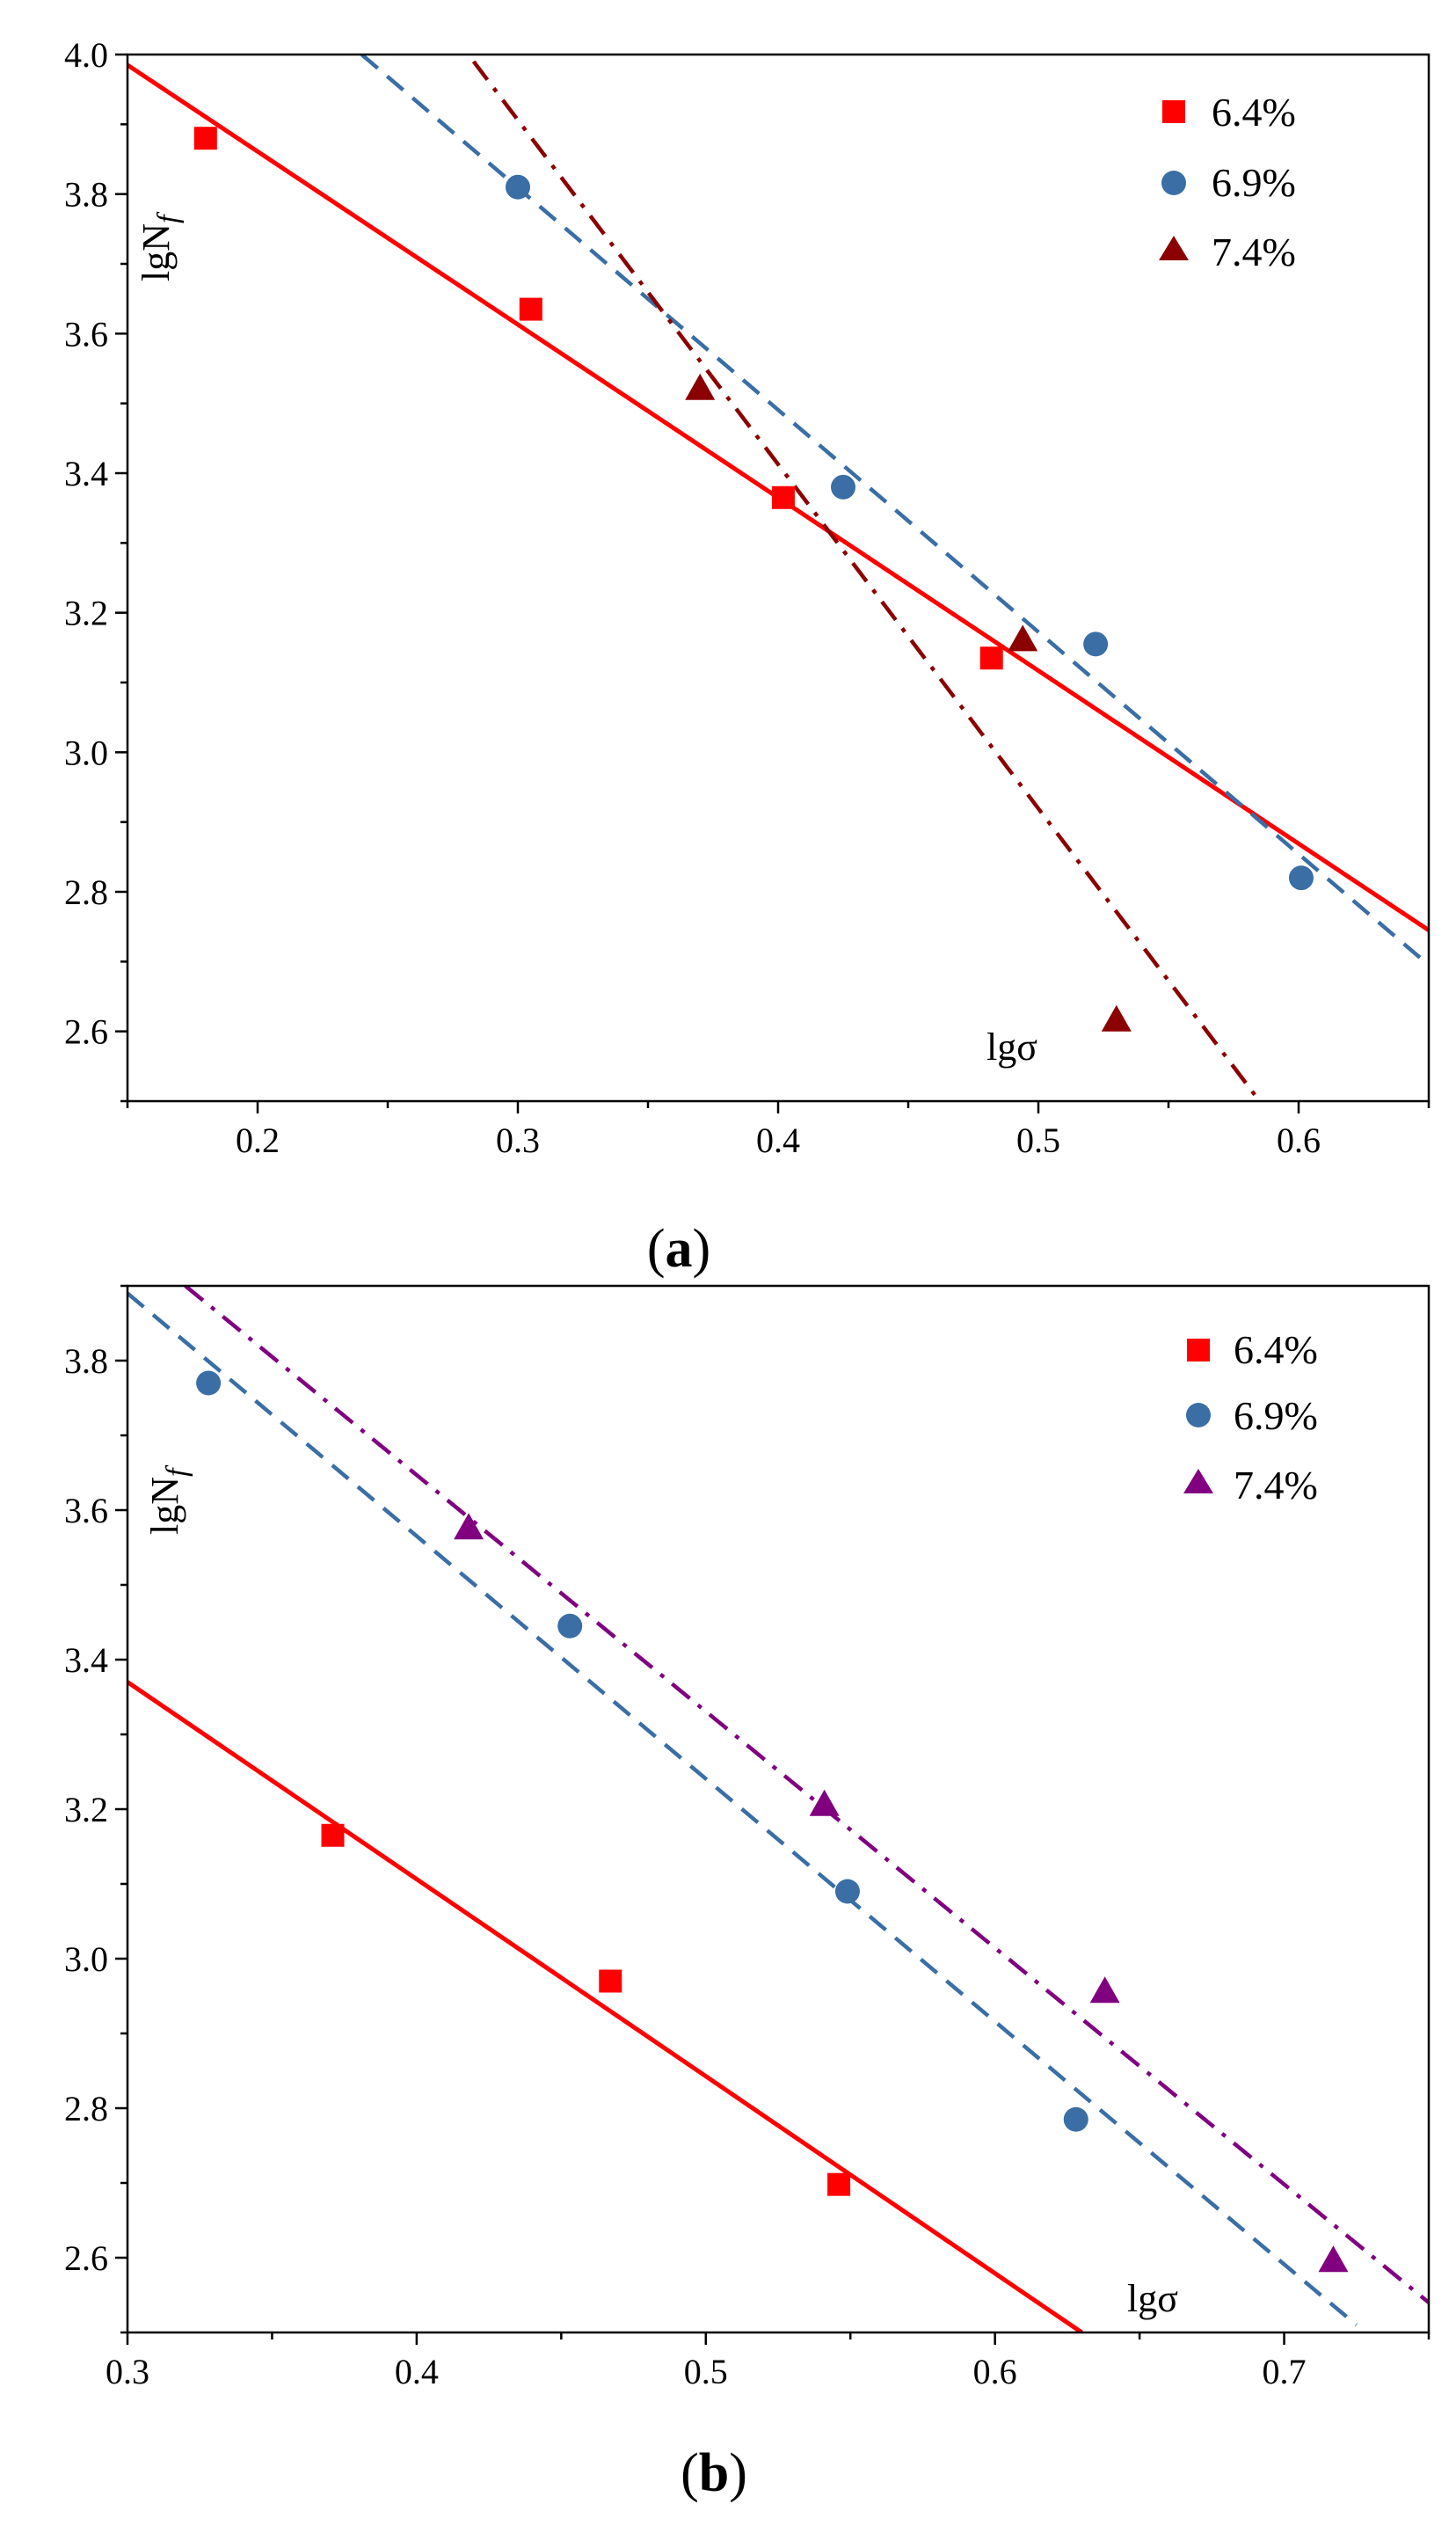  What do you see at coordinates (86, 334) in the screenshot?
I see `plot-a-y-tick-label: 3.6` at bounding box center [86, 334].